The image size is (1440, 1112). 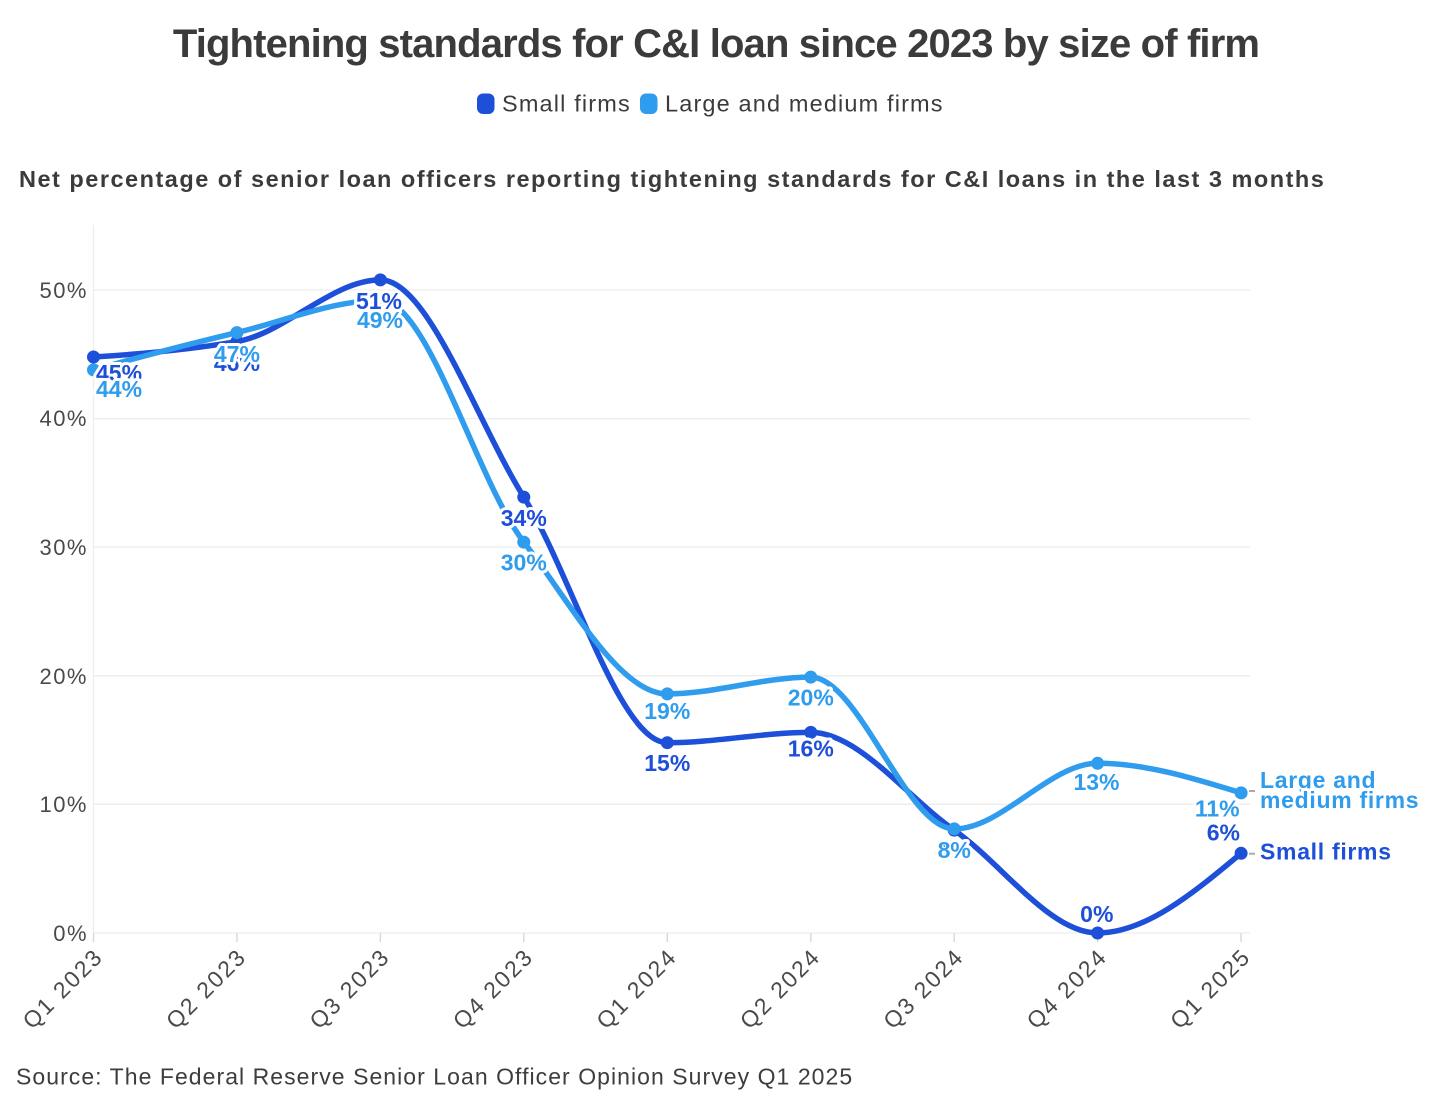 I want to click on svg-text: 51%, so click(x=379, y=301).